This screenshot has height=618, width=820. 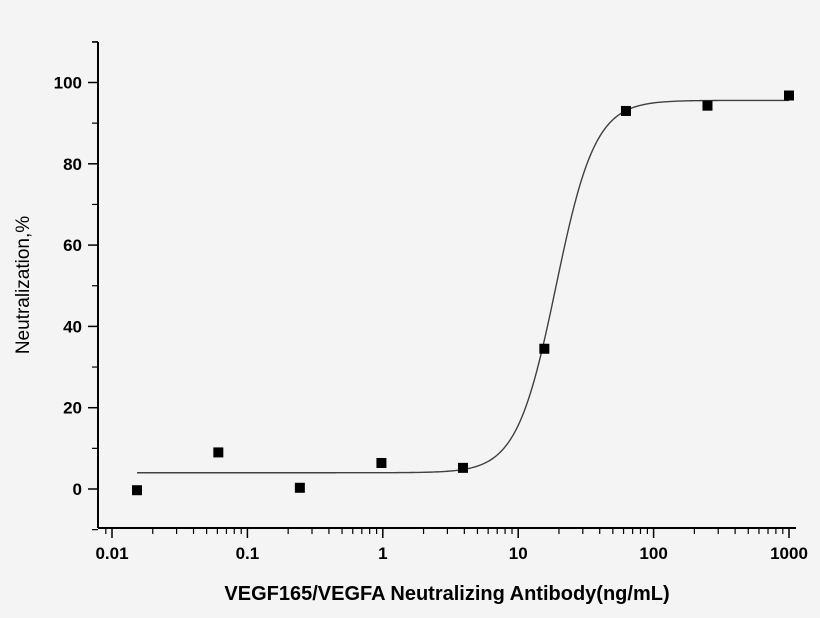 I want to click on x-tick-label: 1000, so click(x=789, y=553).